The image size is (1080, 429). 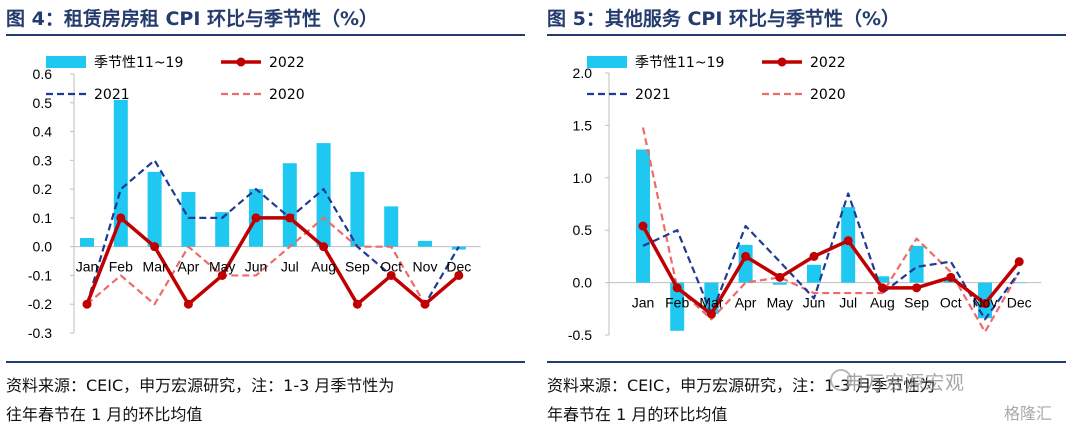 I want to click on chart-title: 图 4：租赁房房租 CPI 环比与季节性（%）, so click(x=192, y=19).